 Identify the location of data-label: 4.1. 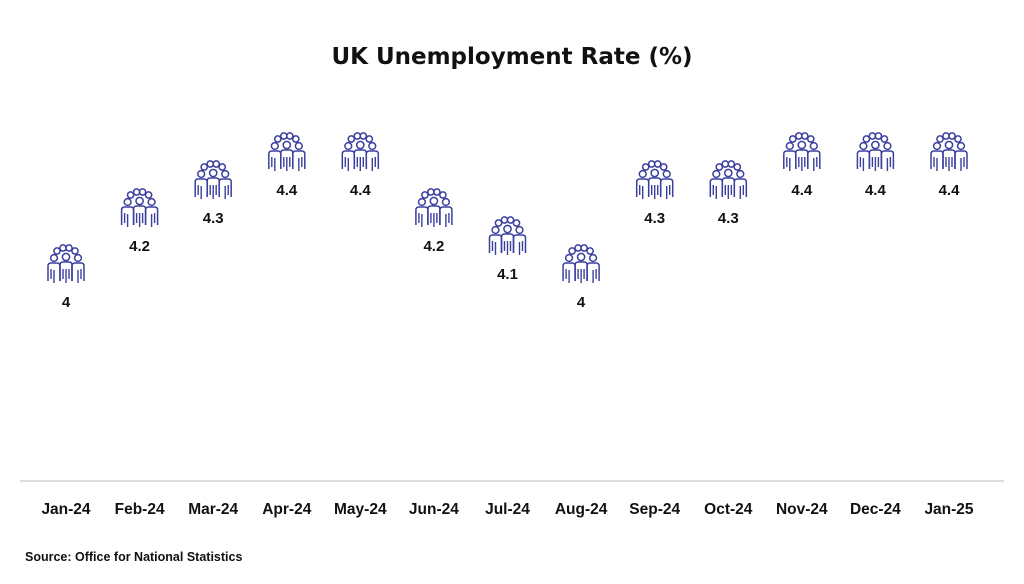
(507, 274).